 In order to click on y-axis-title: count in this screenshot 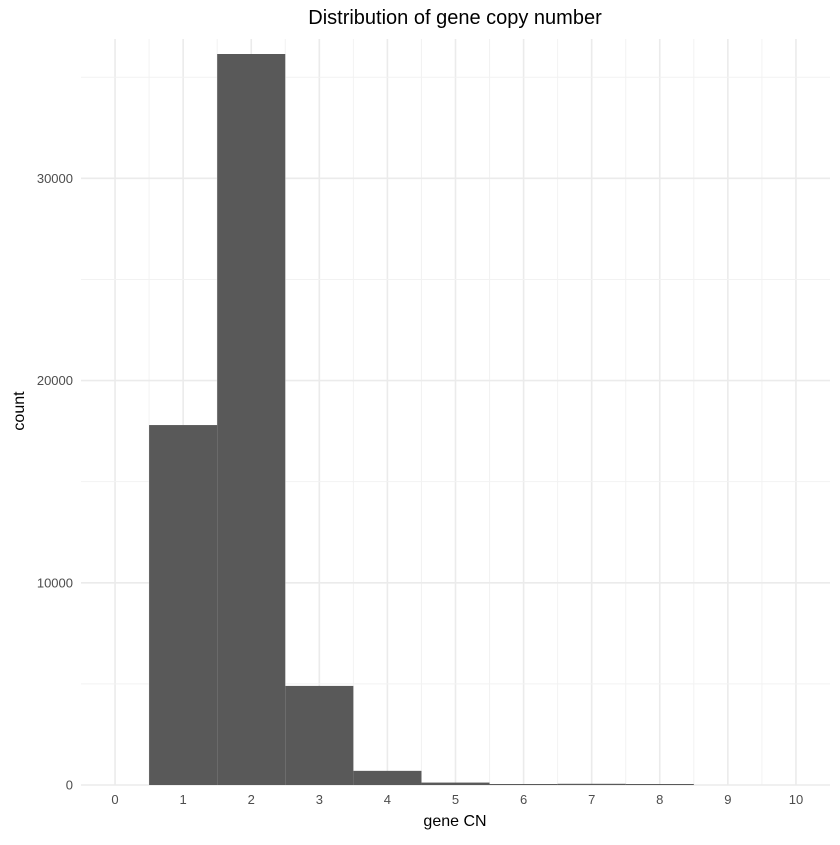, I will do `click(19, 411)`.